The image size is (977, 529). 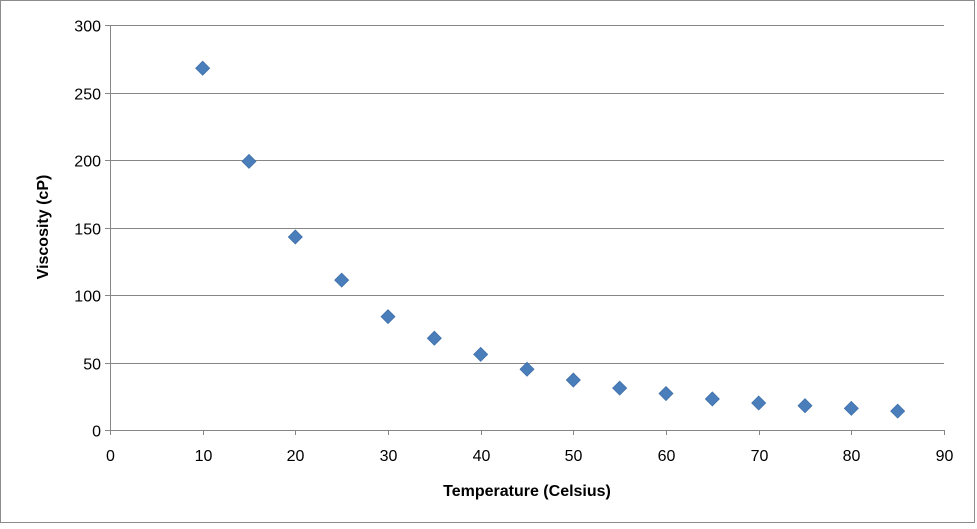 What do you see at coordinates (482, 456) in the screenshot?
I see `x-tick-label: 40` at bounding box center [482, 456].